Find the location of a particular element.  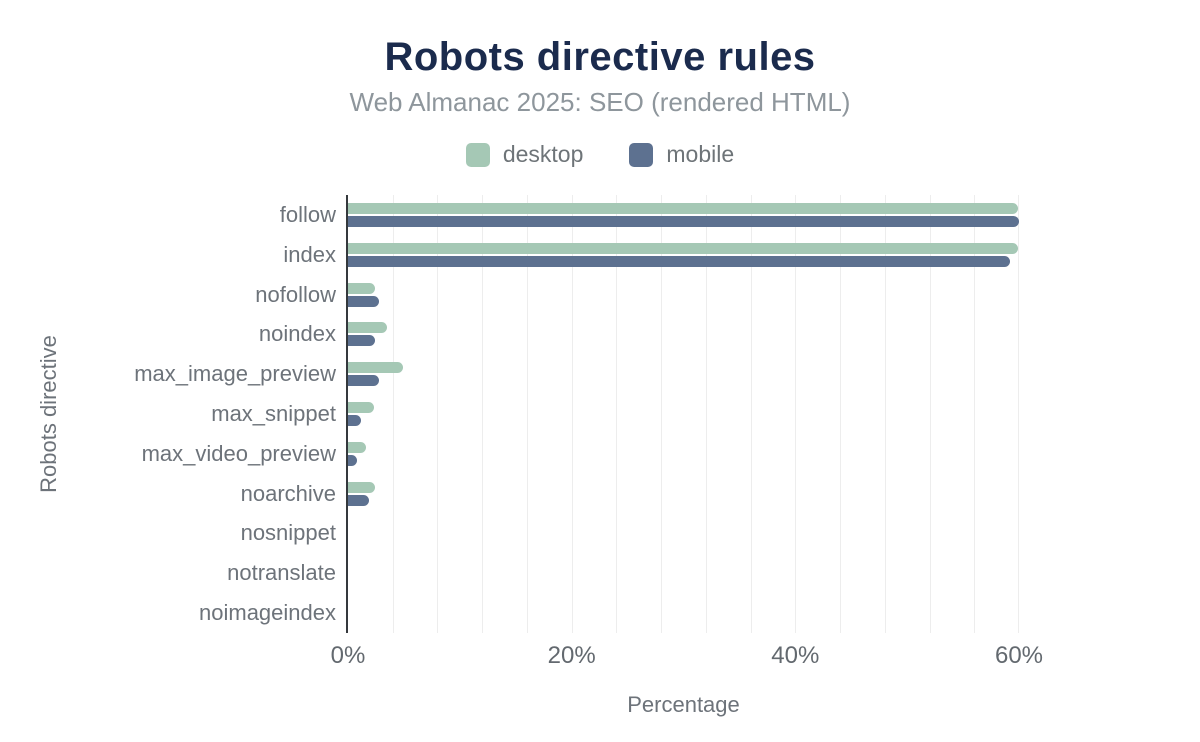

chart-row-max_video_preview: max_video_preview is located at coordinates (580, 454).